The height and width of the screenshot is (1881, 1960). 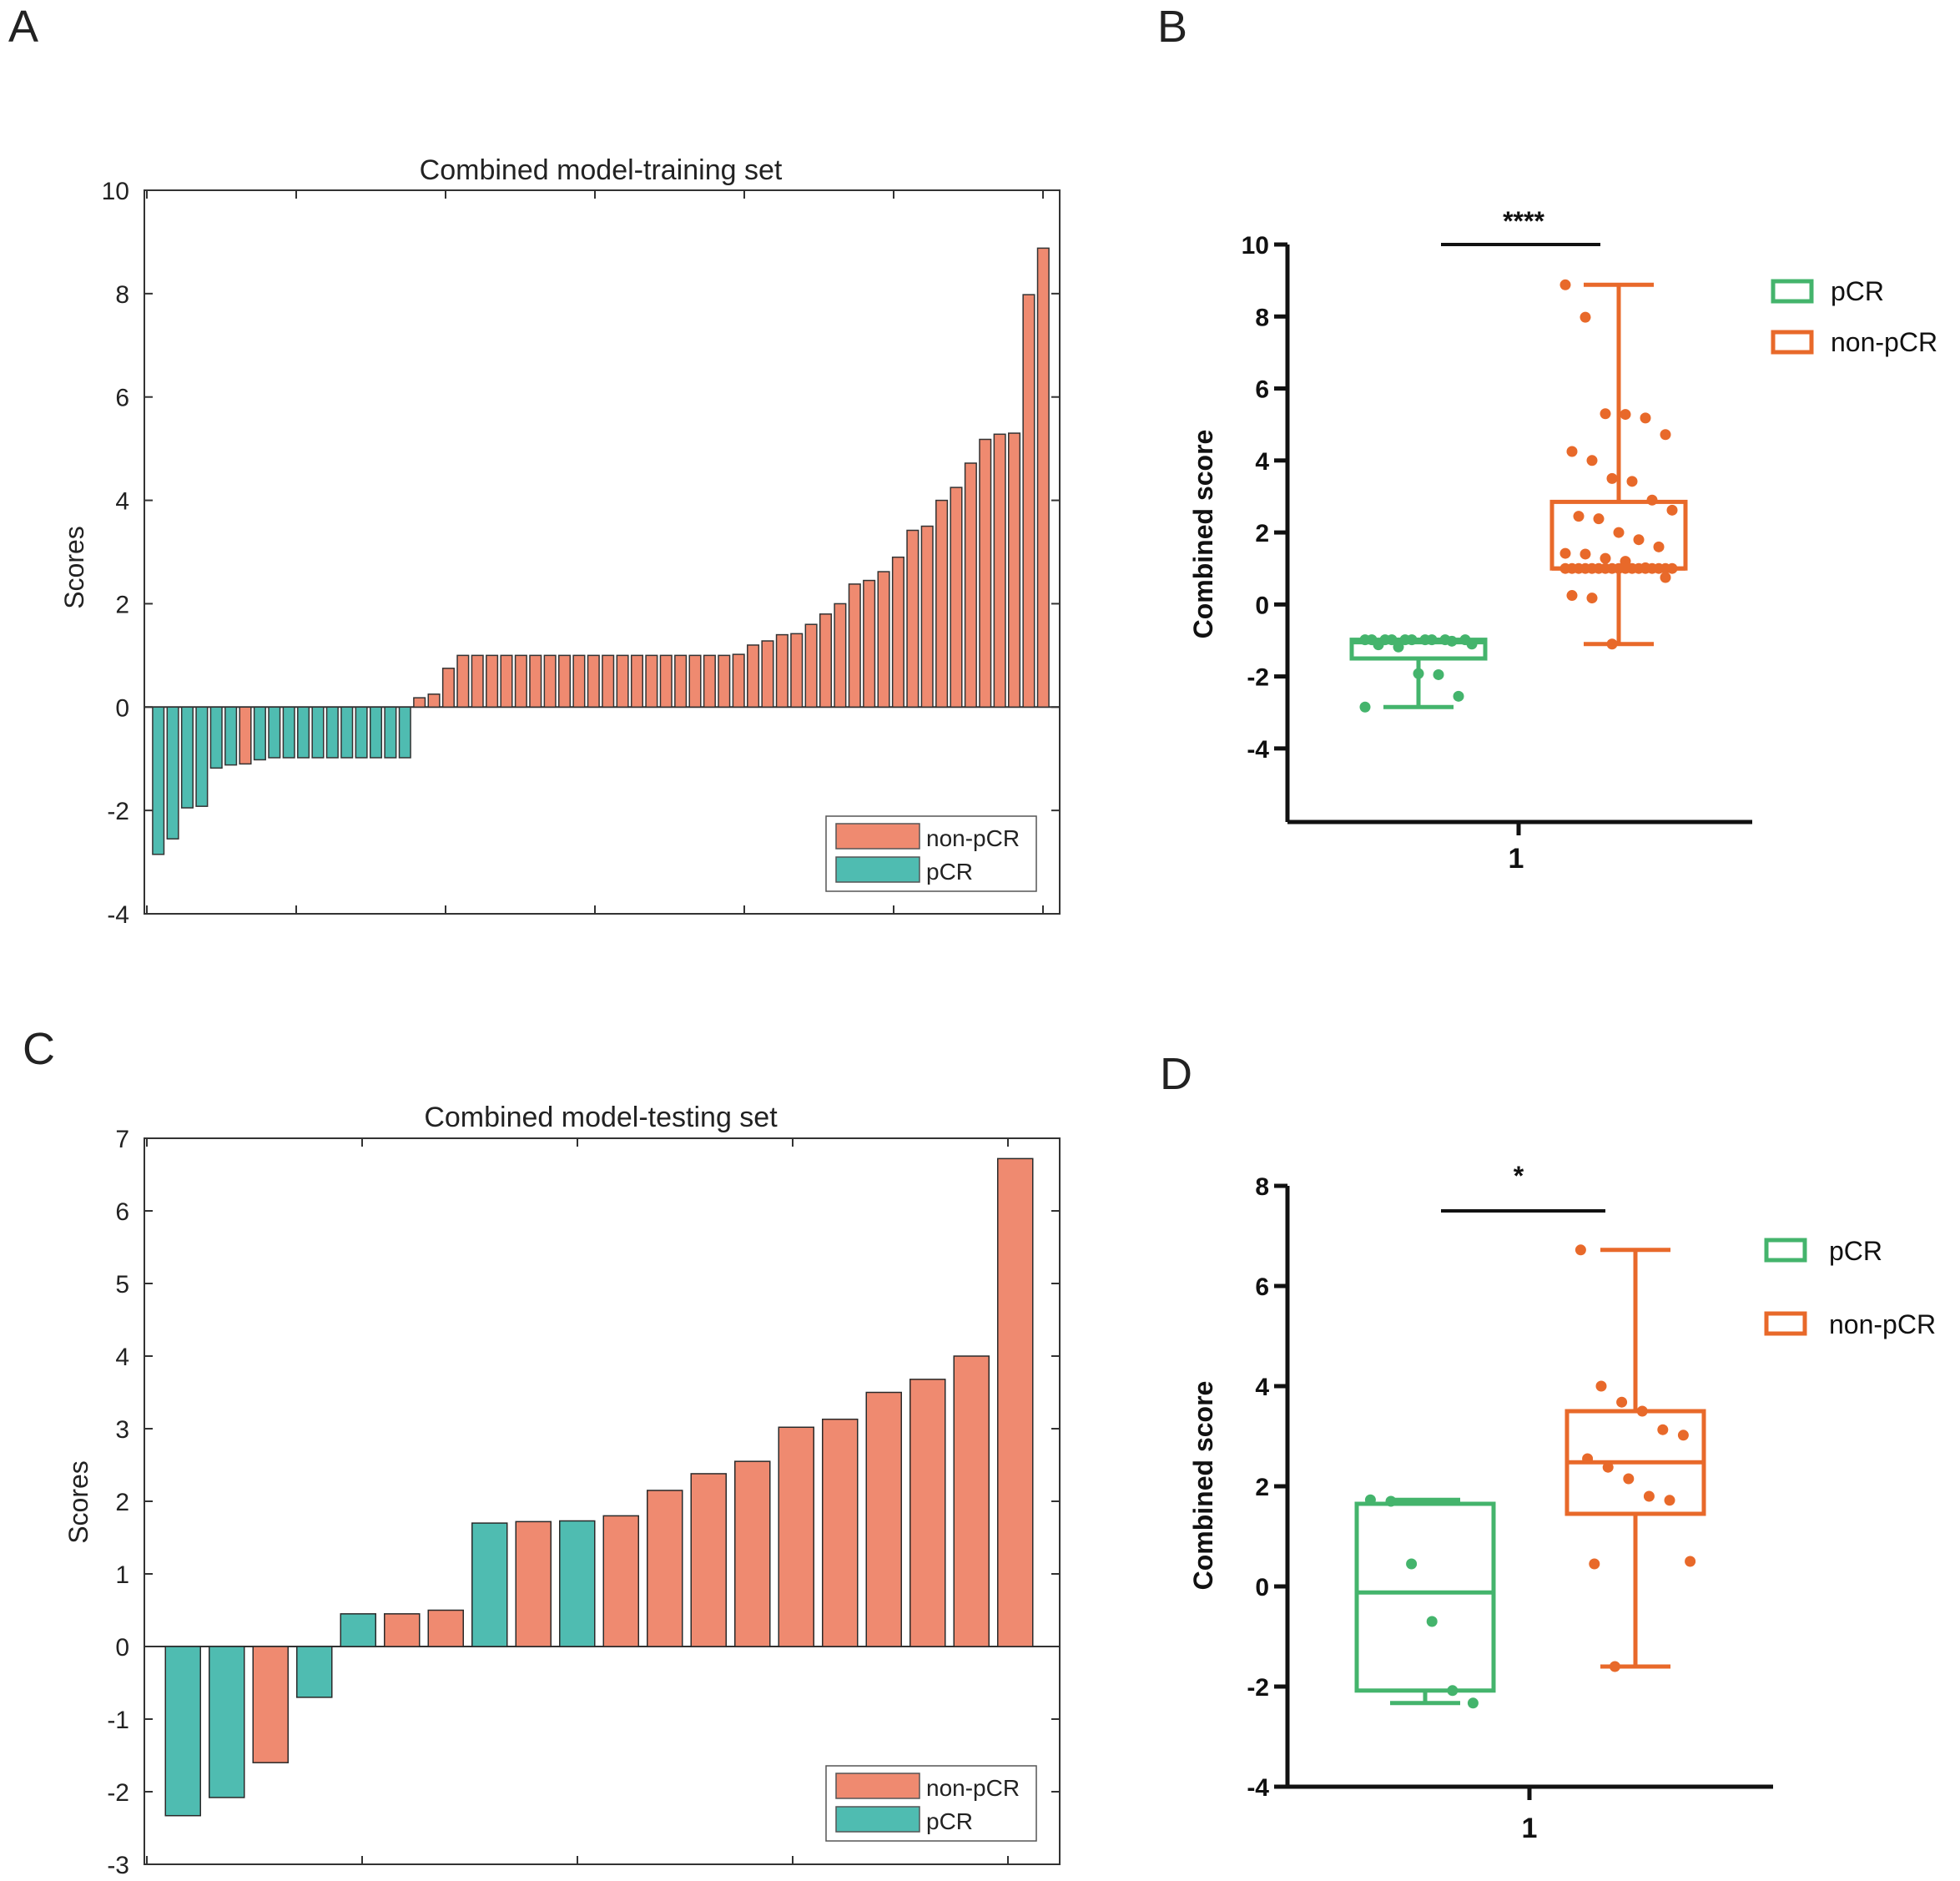 I want to click on panel-label-b: B, so click(x=1172, y=27).